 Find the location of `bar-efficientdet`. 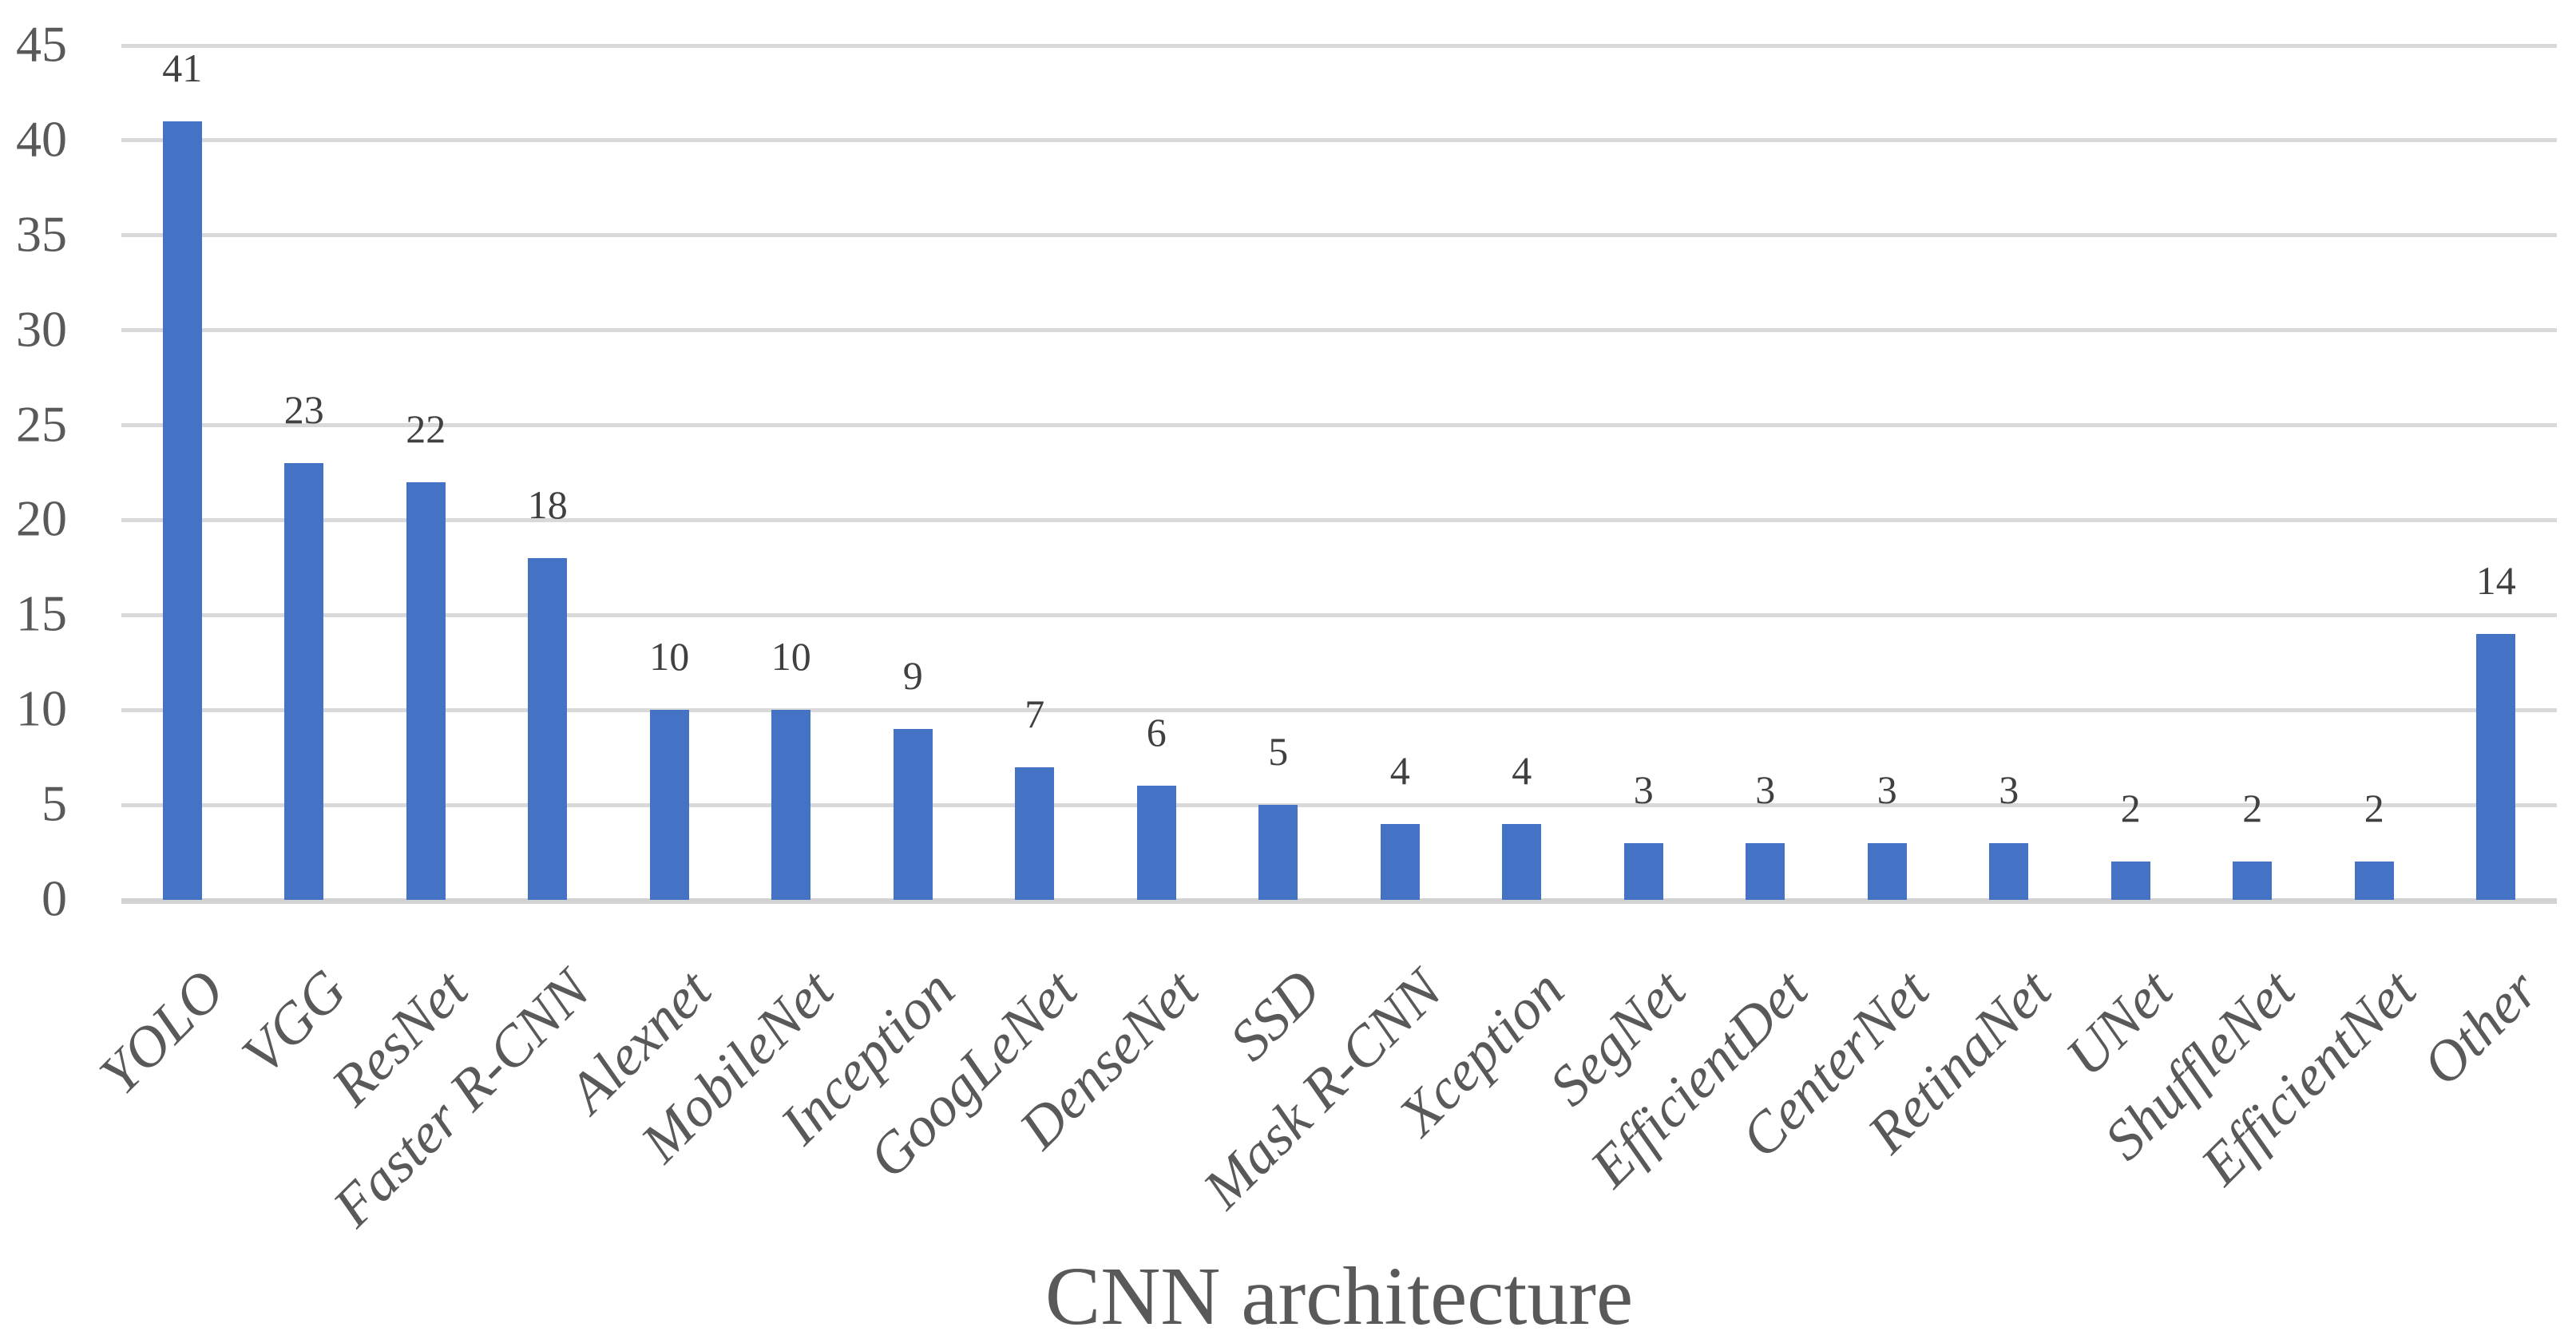

bar-efficientdet is located at coordinates (1766, 871).